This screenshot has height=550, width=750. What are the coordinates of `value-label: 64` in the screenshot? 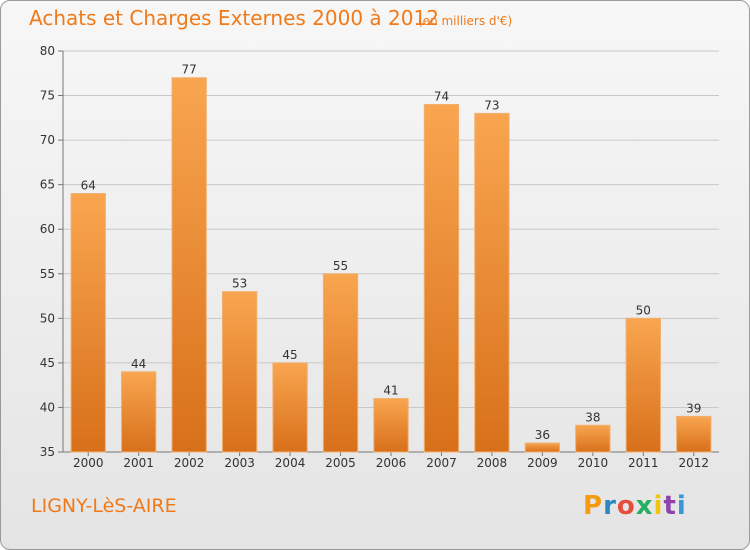 It's located at (88, 186).